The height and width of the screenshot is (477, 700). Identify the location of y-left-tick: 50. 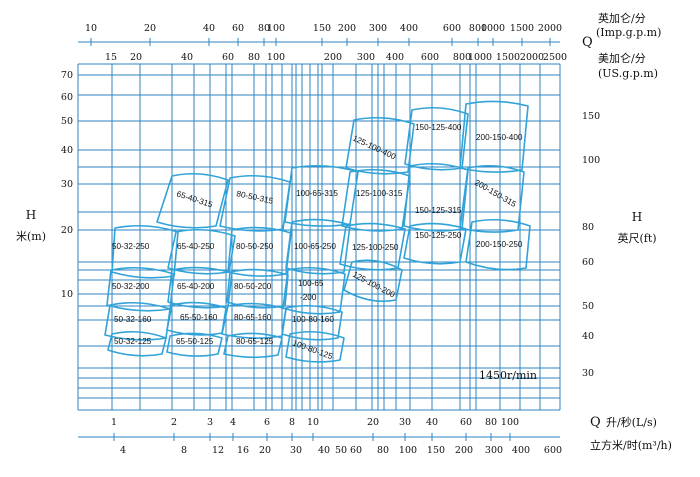
(67, 121).